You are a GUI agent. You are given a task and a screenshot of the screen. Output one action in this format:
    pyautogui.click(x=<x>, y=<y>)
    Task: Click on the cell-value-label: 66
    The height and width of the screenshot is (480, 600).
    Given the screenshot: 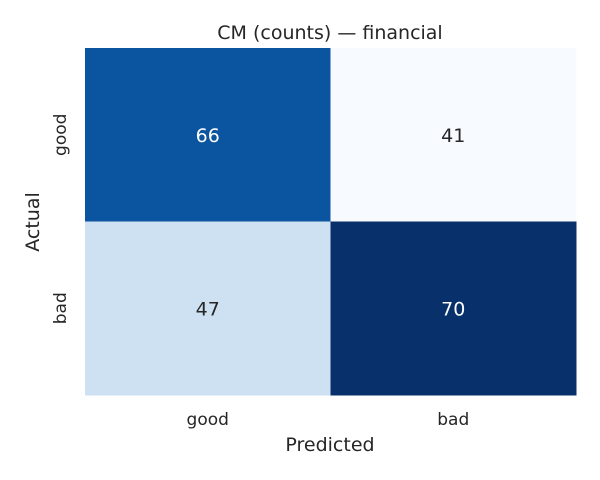 What is the action you would take?
    pyautogui.click(x=208, y=136)
    